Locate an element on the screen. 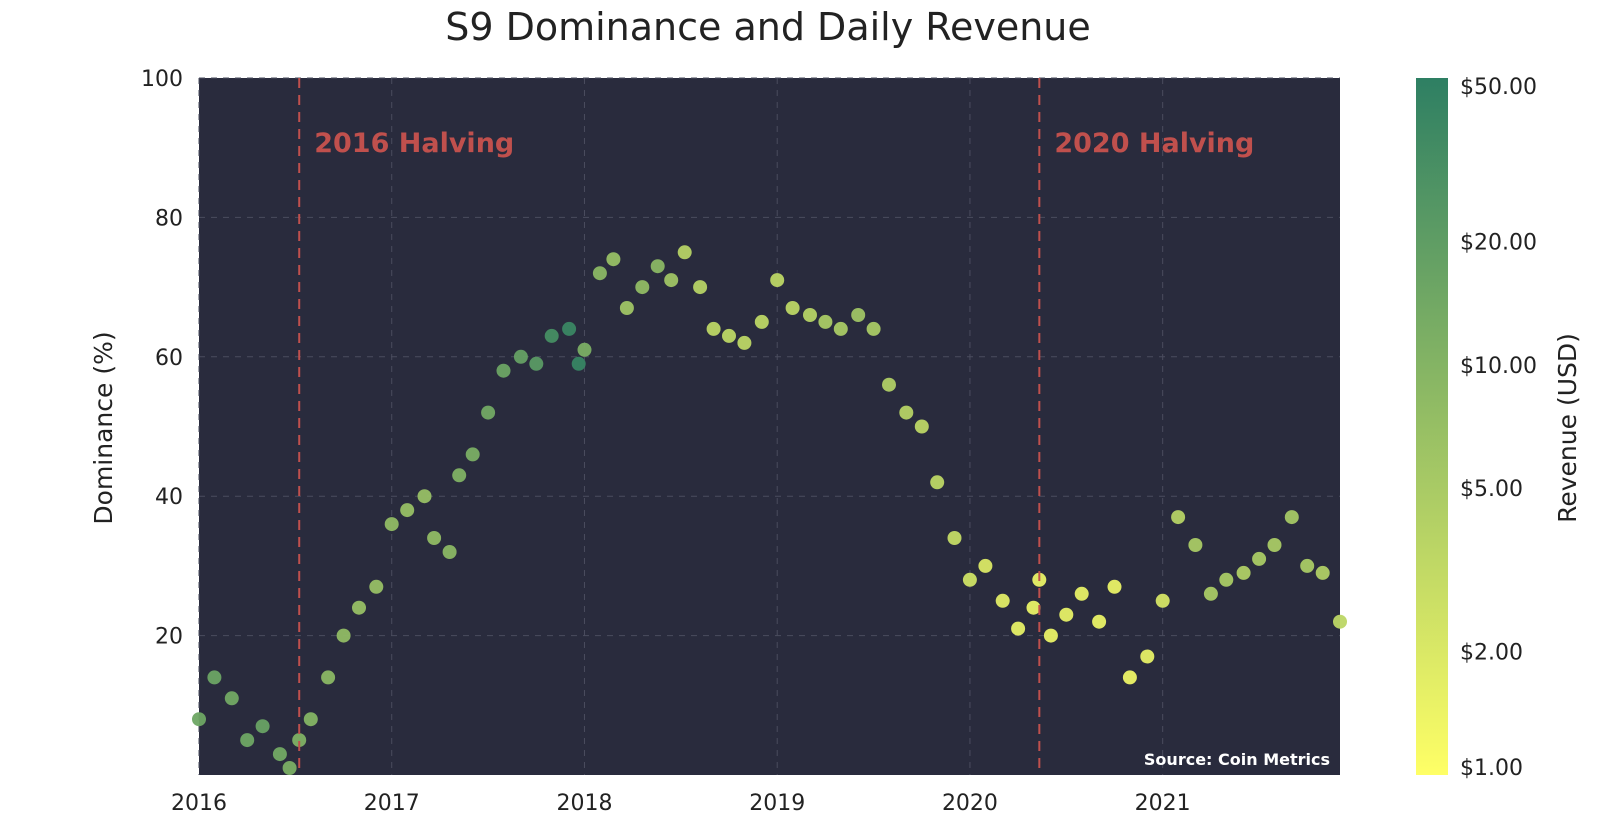 This screenshot has width=1600, height=830. halving-label: 2016 Halving is located at coordinates (414, 143).